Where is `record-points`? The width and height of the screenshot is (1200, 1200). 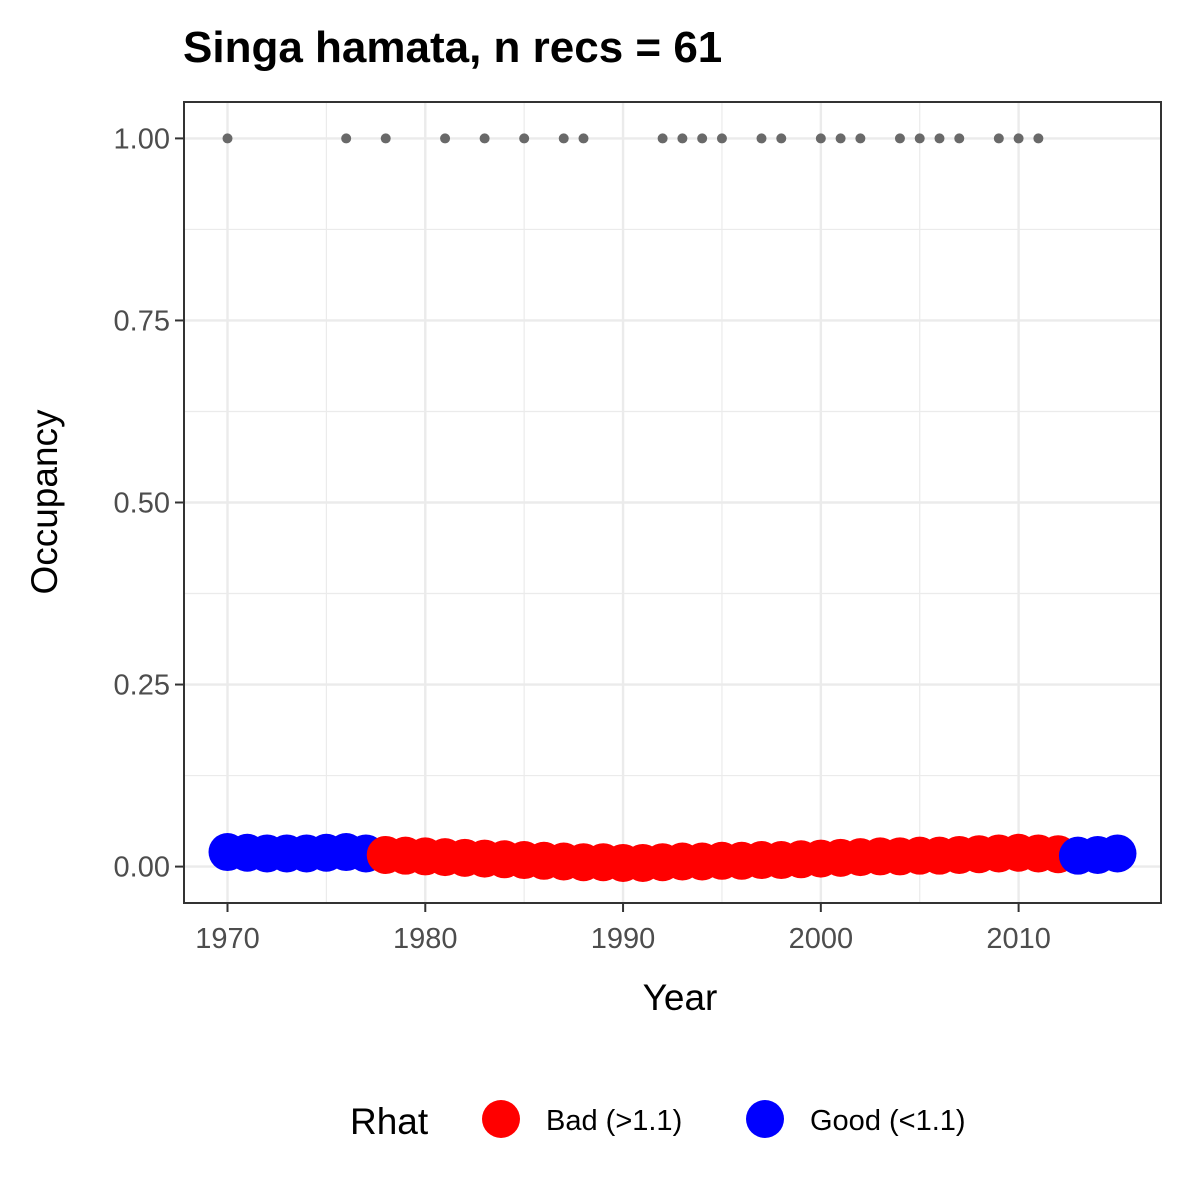 record-points is located at coordinates (633, 138).